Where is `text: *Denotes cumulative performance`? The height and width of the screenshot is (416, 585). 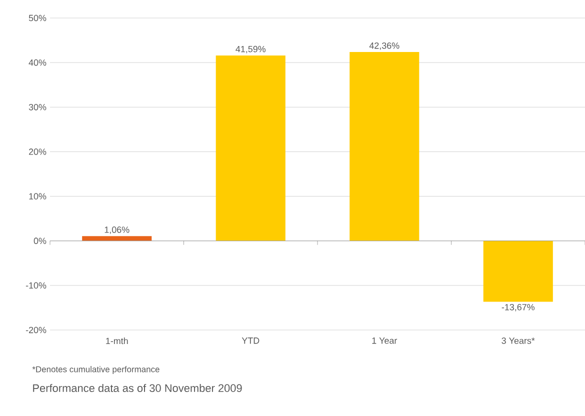
text: *Denotes cumulative performance is located at coordinates (96, 370).